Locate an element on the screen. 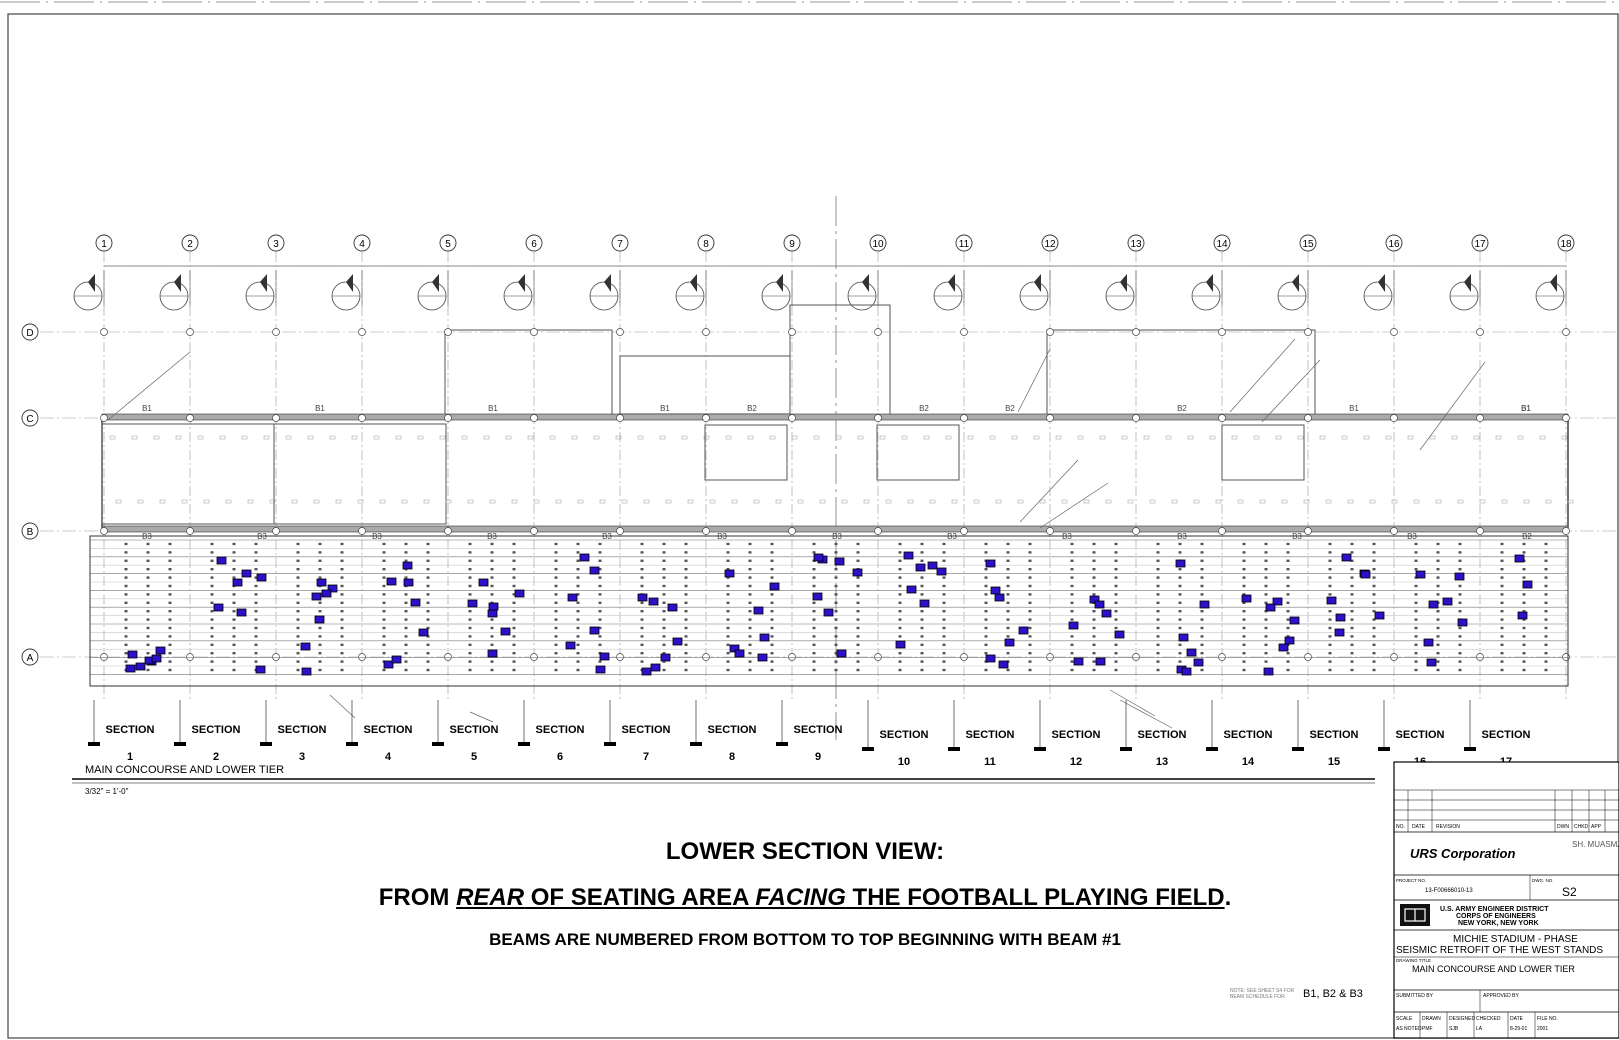 This screenshot has width=1619, height=1040. grid-label-15: 15 is located at coordinates (1308, 244).